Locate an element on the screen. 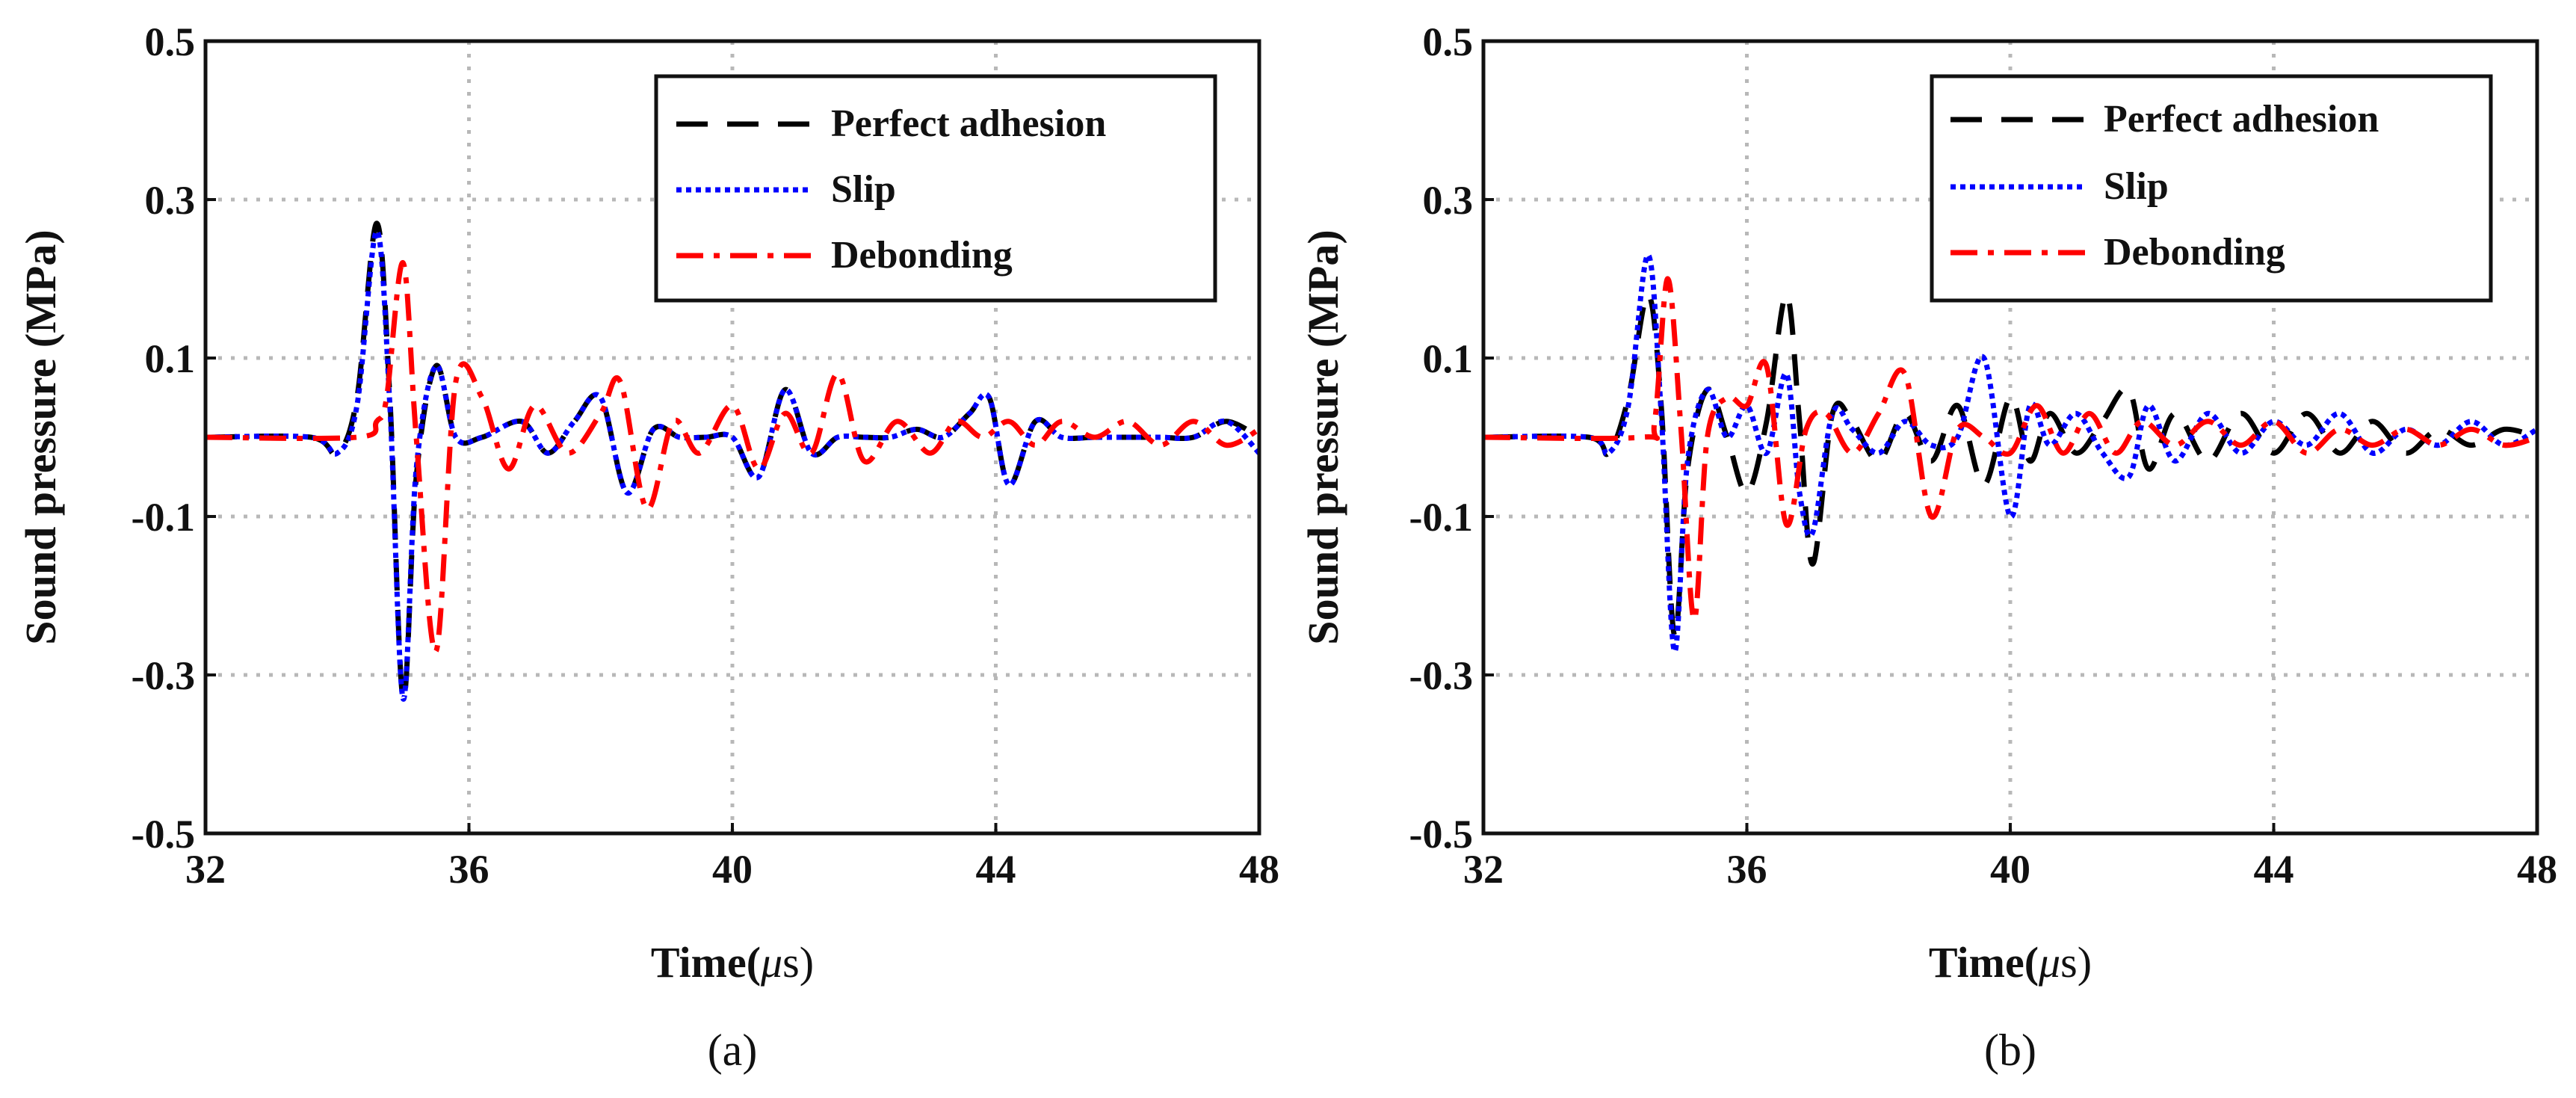  y-tick-label-b: -0.3 is located at coordinates (1441, 675).